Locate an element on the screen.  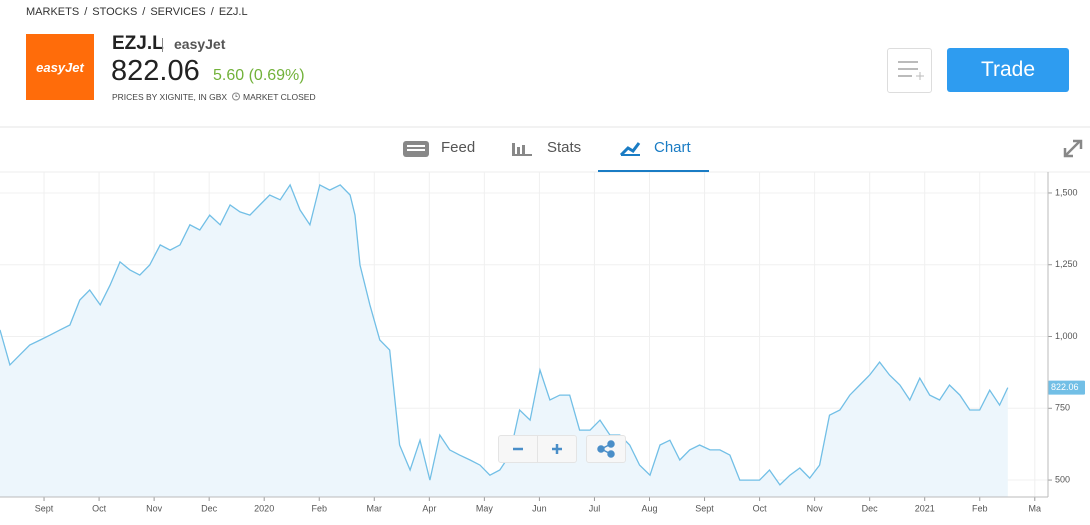
breadcrumb-item: MARKETS is located at coordinates (53, 12).